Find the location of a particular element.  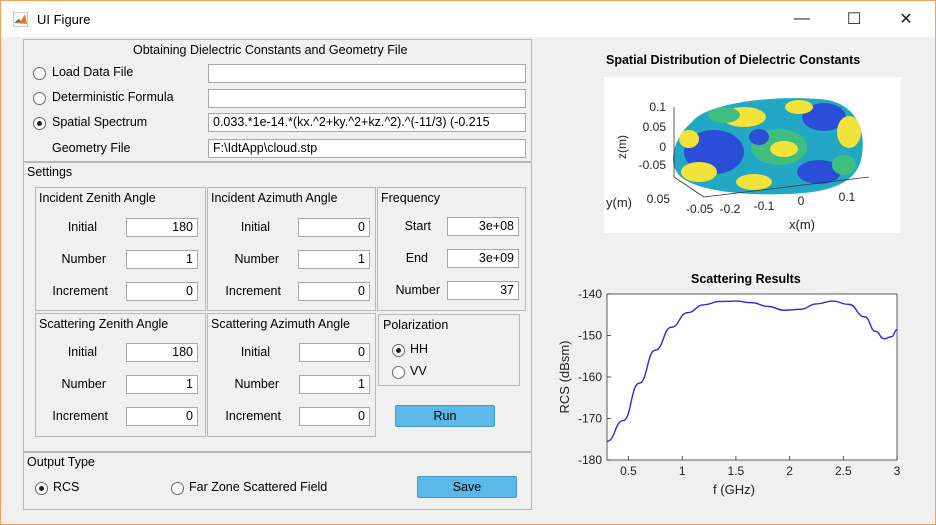

deterministic-field is located at coordinates (367, 98).